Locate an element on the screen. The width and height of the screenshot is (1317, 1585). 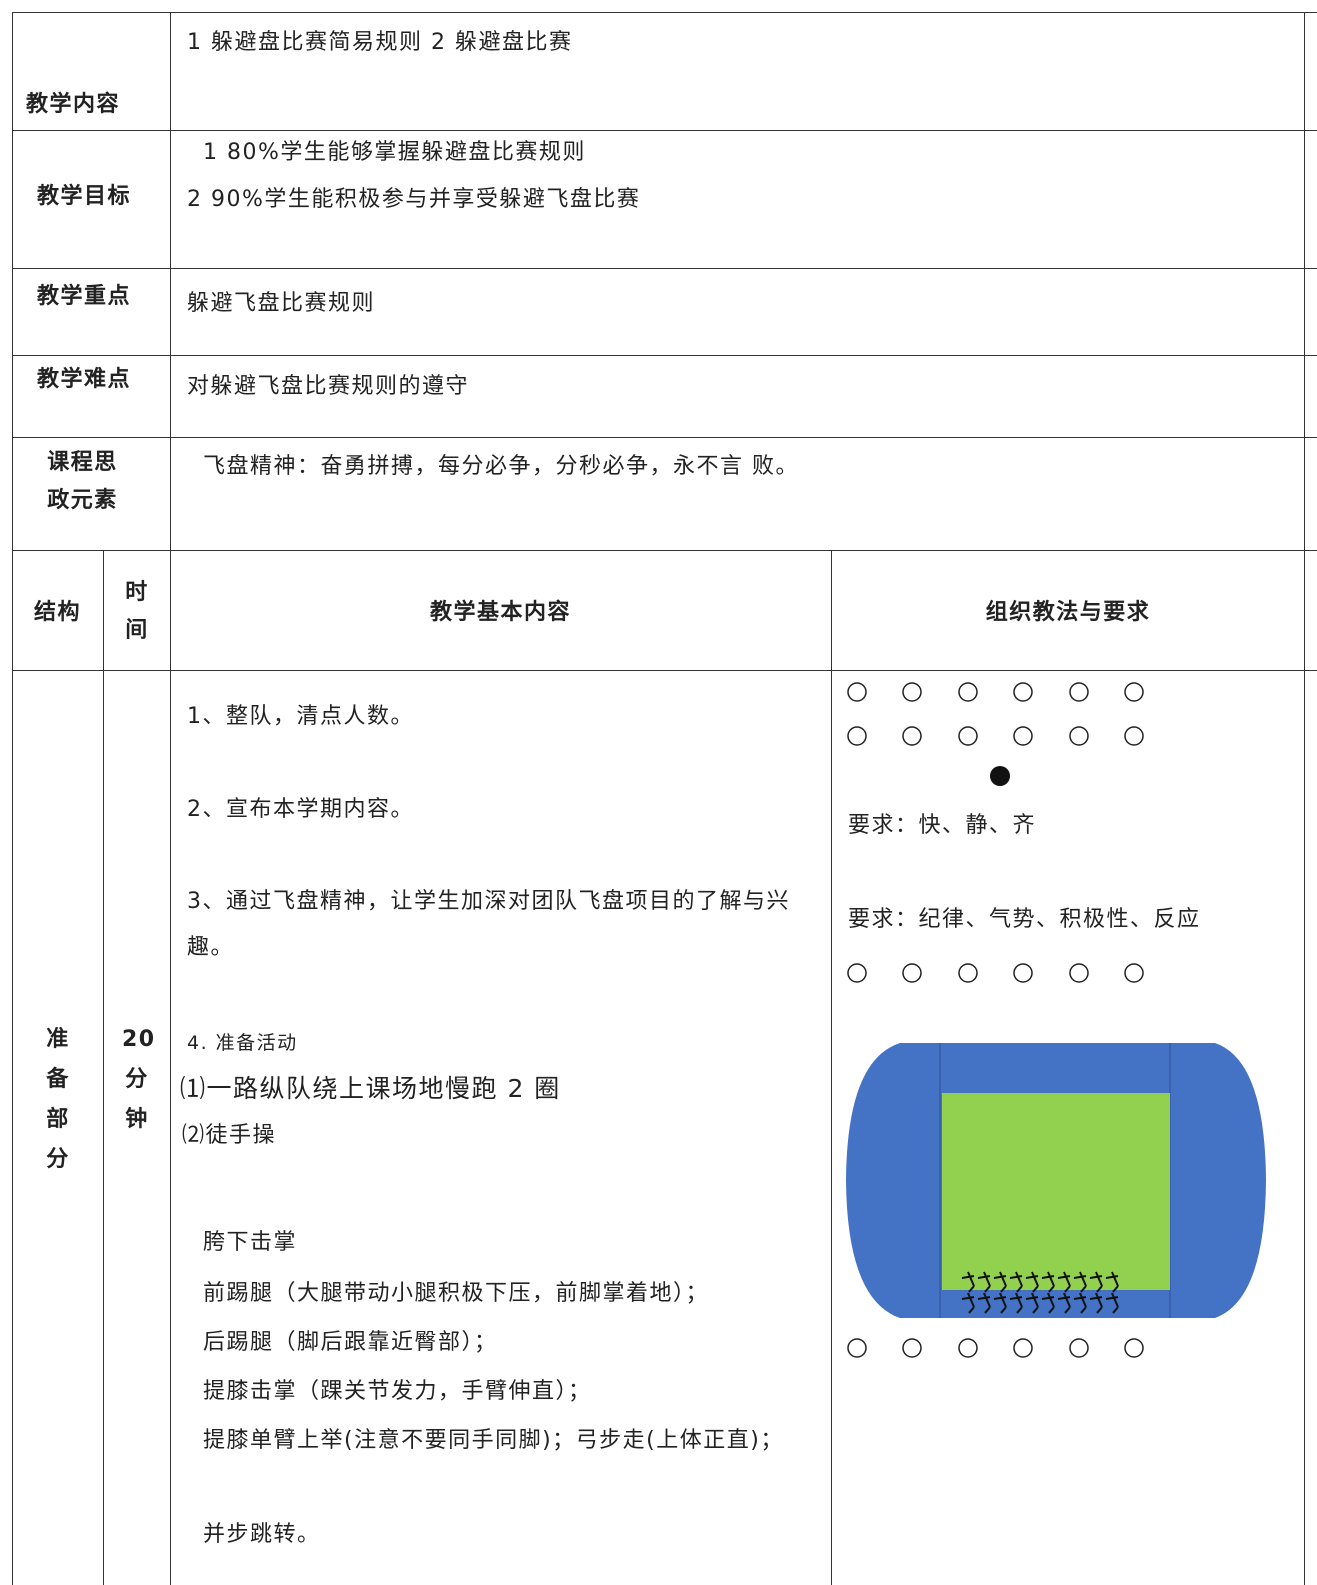
requirement: 要求：纪律、气势、积极性、反应 is located at coordinates (1024, 919).